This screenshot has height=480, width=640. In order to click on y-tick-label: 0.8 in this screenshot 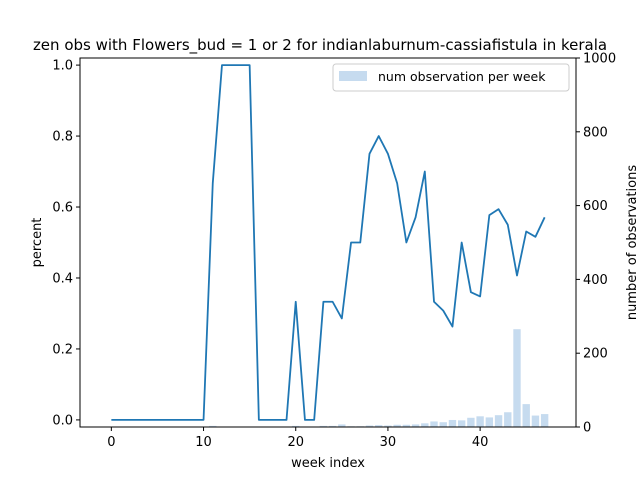, I will do `click(62, 137)`.